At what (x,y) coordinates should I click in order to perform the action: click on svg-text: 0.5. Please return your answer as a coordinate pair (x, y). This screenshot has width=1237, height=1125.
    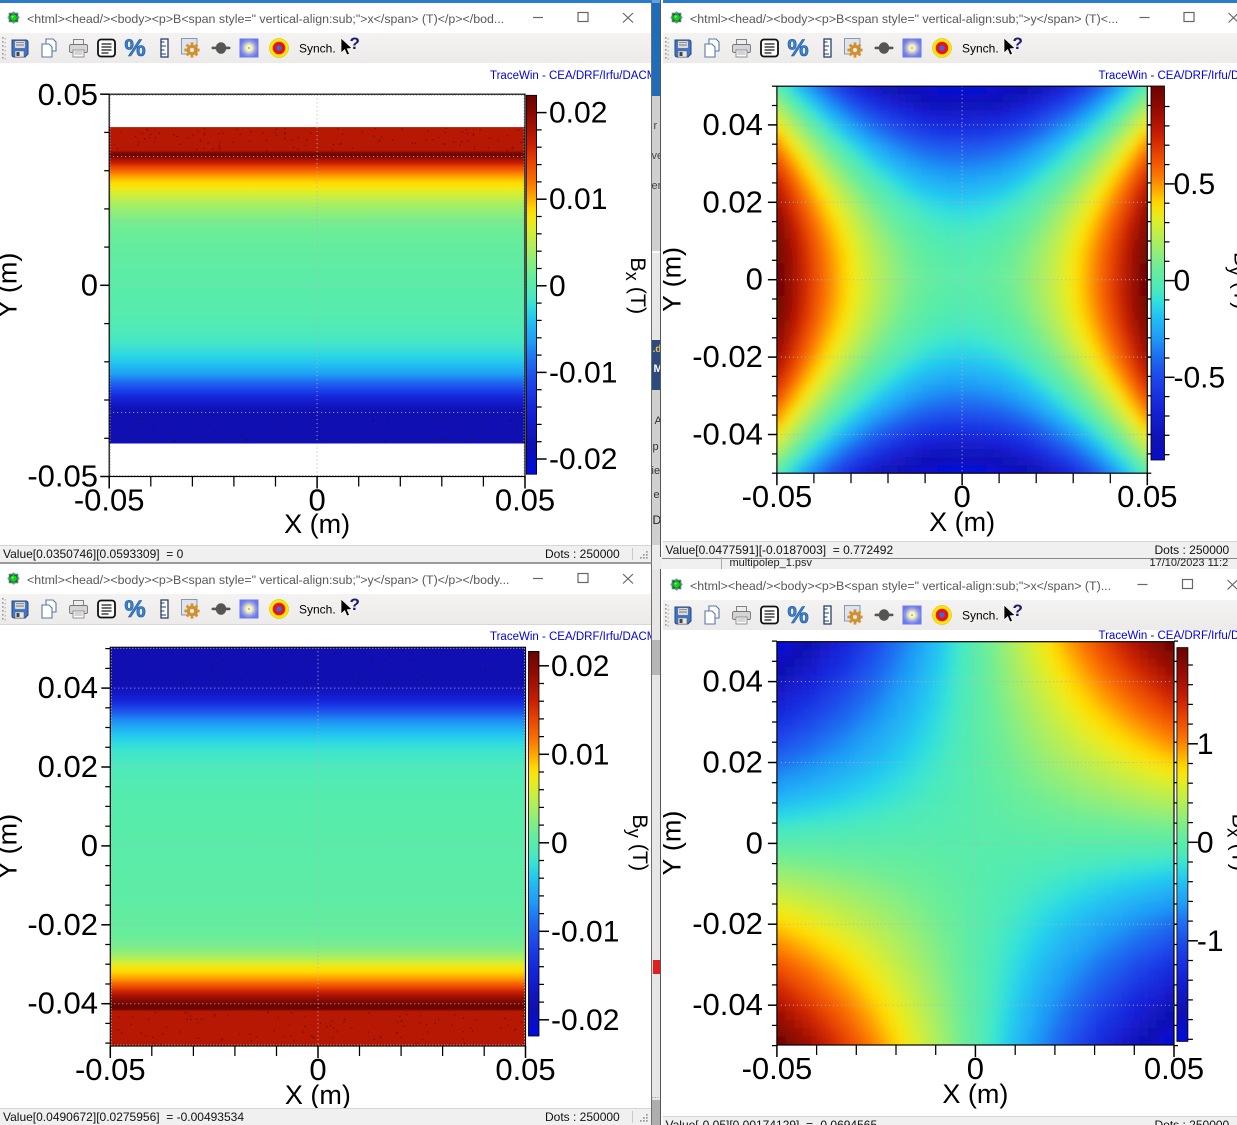
    Looking at the image, I should click on (1194, 184).